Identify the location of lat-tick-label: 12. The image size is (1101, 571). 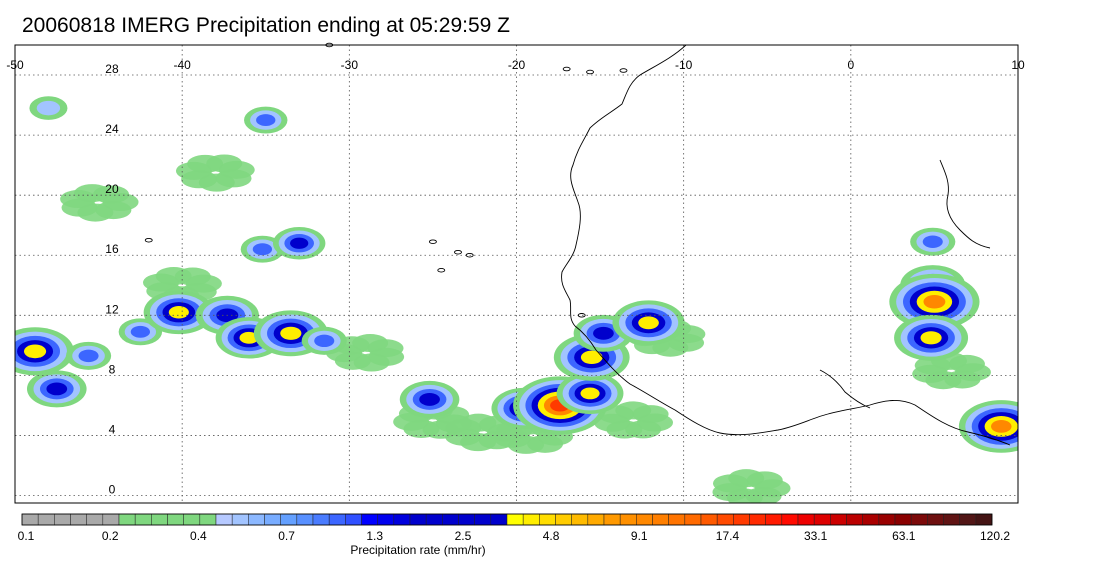
(112, 309).